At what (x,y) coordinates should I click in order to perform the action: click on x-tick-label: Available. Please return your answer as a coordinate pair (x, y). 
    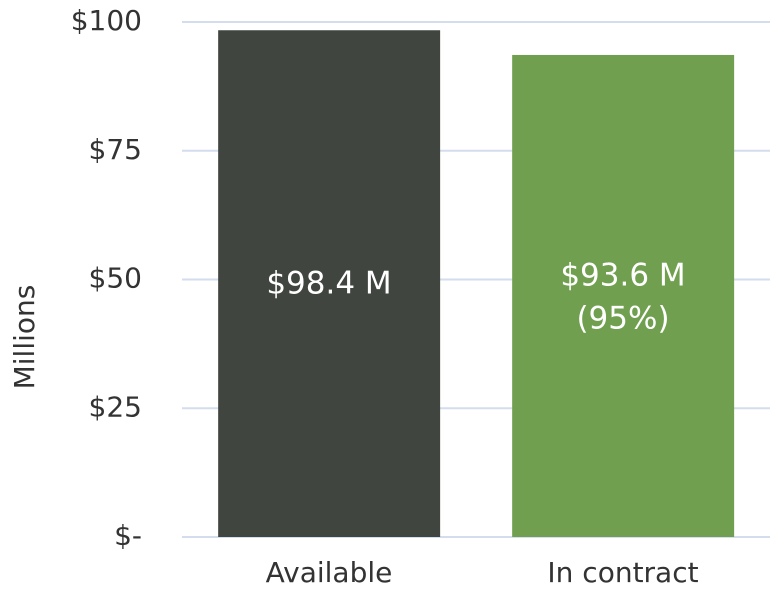
    Looking at the image, I should click on (329, 572).